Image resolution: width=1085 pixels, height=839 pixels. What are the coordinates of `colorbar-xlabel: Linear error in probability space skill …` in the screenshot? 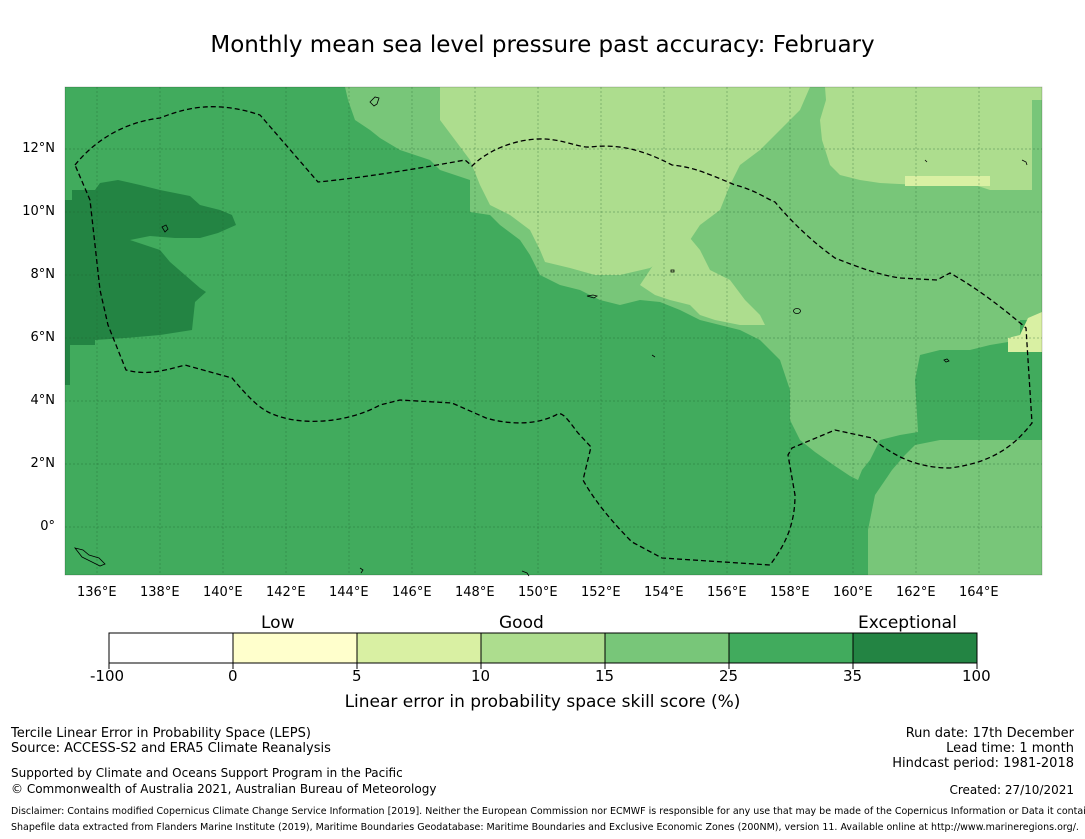 It's located at (542, 702).